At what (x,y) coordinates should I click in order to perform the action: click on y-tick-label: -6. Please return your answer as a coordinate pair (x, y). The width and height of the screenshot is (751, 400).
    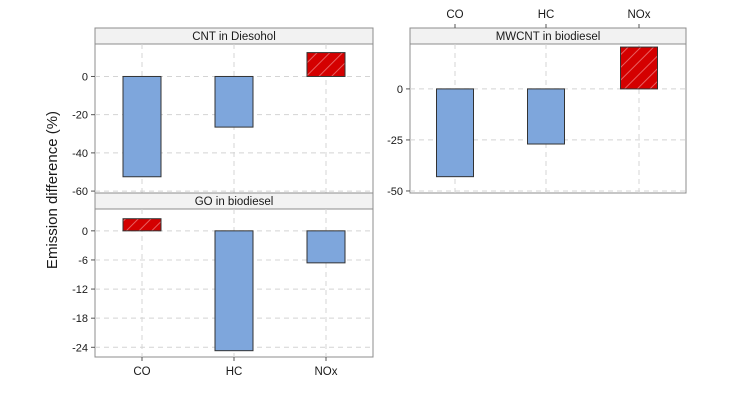
    Looking at the image, I should click on (83, 261).